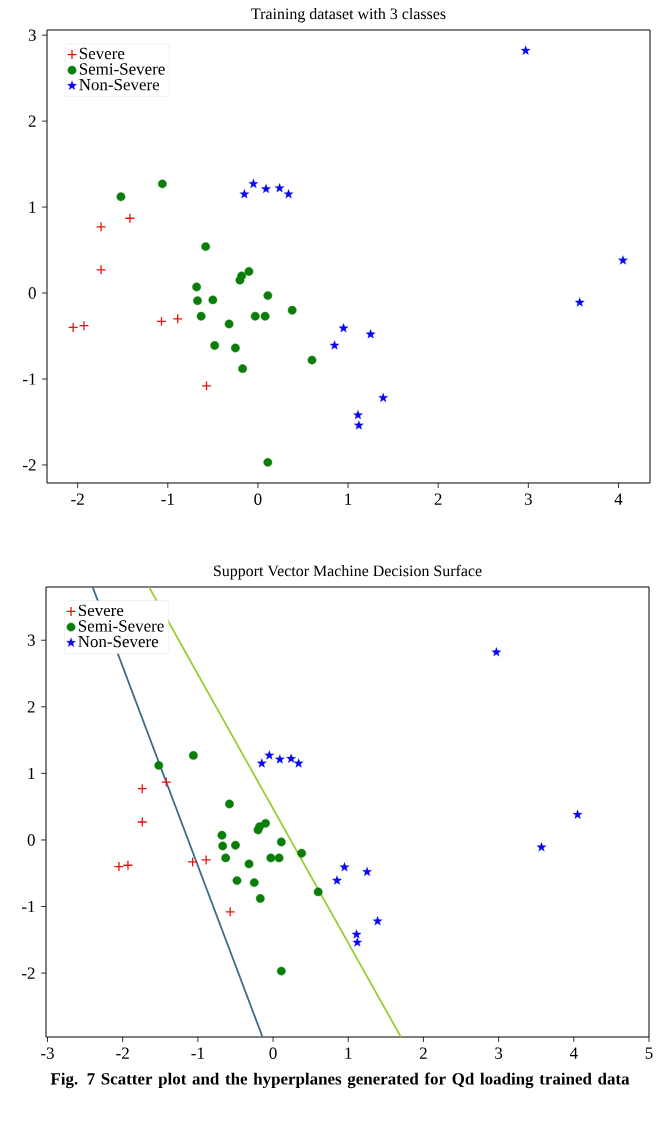 The height and width of the screenshot is (1122, 659). What do you see at coordinates (348, 15) in the screenshot?
I see `chart-title: Training dataset with 3 classes` at bounding box center [348, 15].